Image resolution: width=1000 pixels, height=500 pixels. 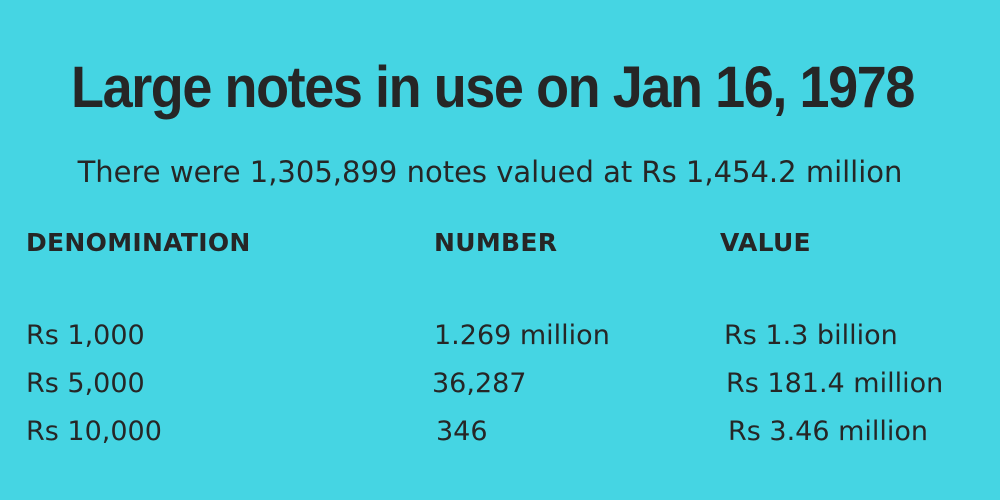 I want to click on table-cell-number: 36,287, so click(x=479, y=383).